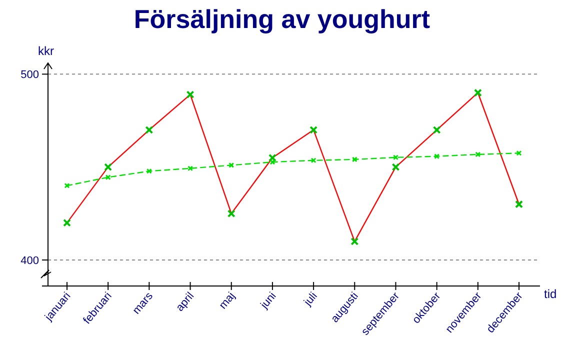 The width and height of the screenshot is (564, 347). I want to click on y-tick-label: 400, so click(29, 260).